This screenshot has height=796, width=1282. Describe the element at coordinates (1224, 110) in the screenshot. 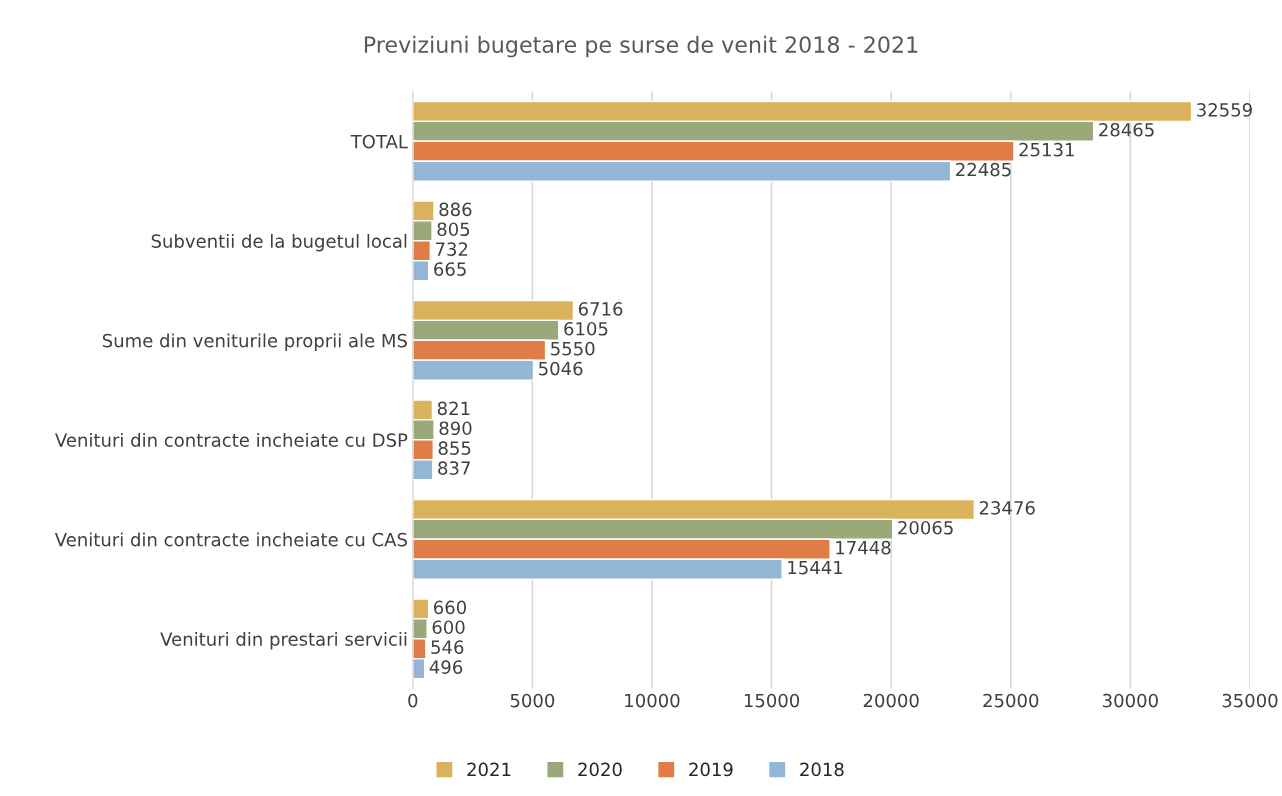

I see `data-label: 32559` at that location.